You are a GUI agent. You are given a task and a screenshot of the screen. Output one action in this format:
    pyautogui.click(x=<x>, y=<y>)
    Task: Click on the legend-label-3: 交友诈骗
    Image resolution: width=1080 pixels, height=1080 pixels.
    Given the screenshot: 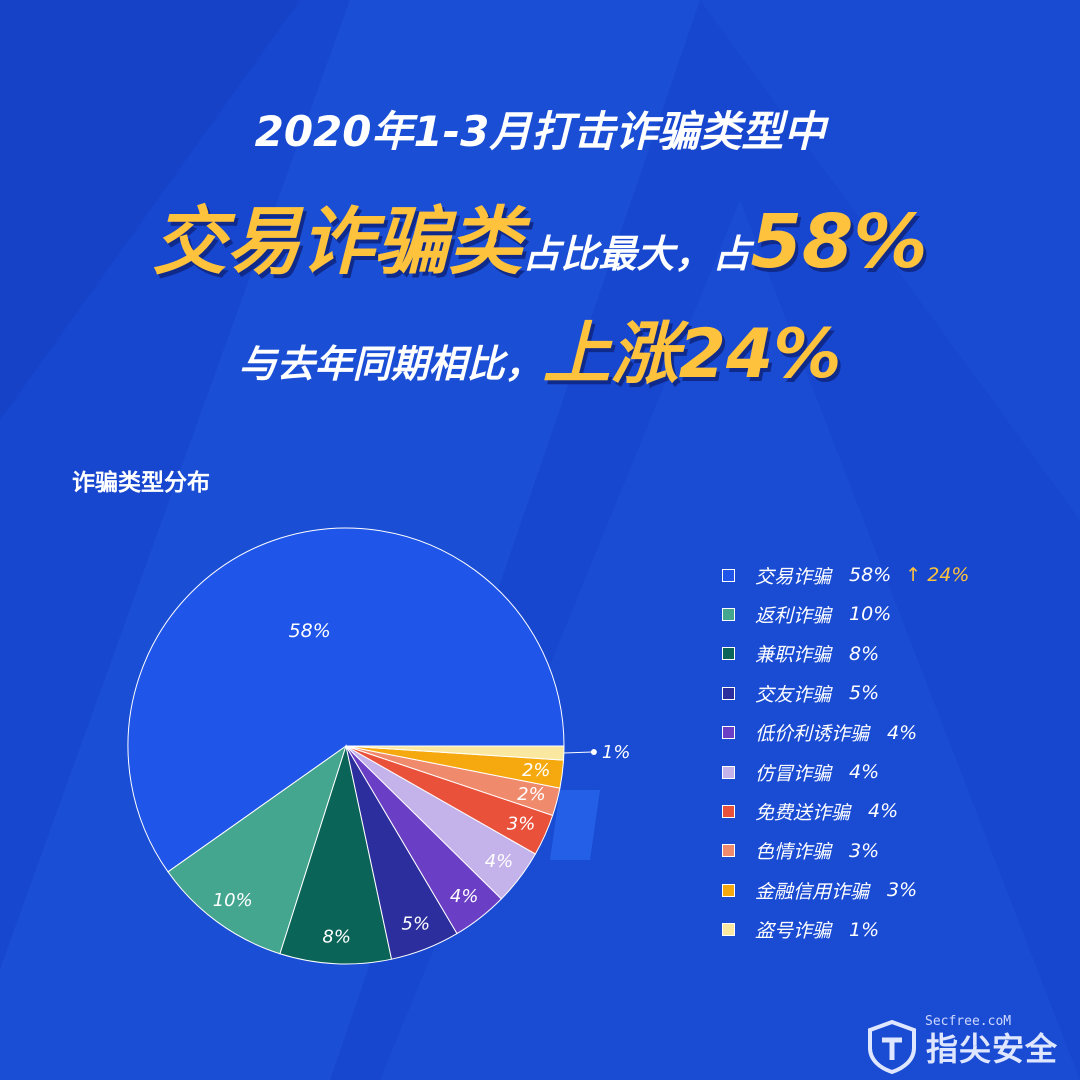 What is the action you would take?
    pyautogui.click(x=793, y=694)
    